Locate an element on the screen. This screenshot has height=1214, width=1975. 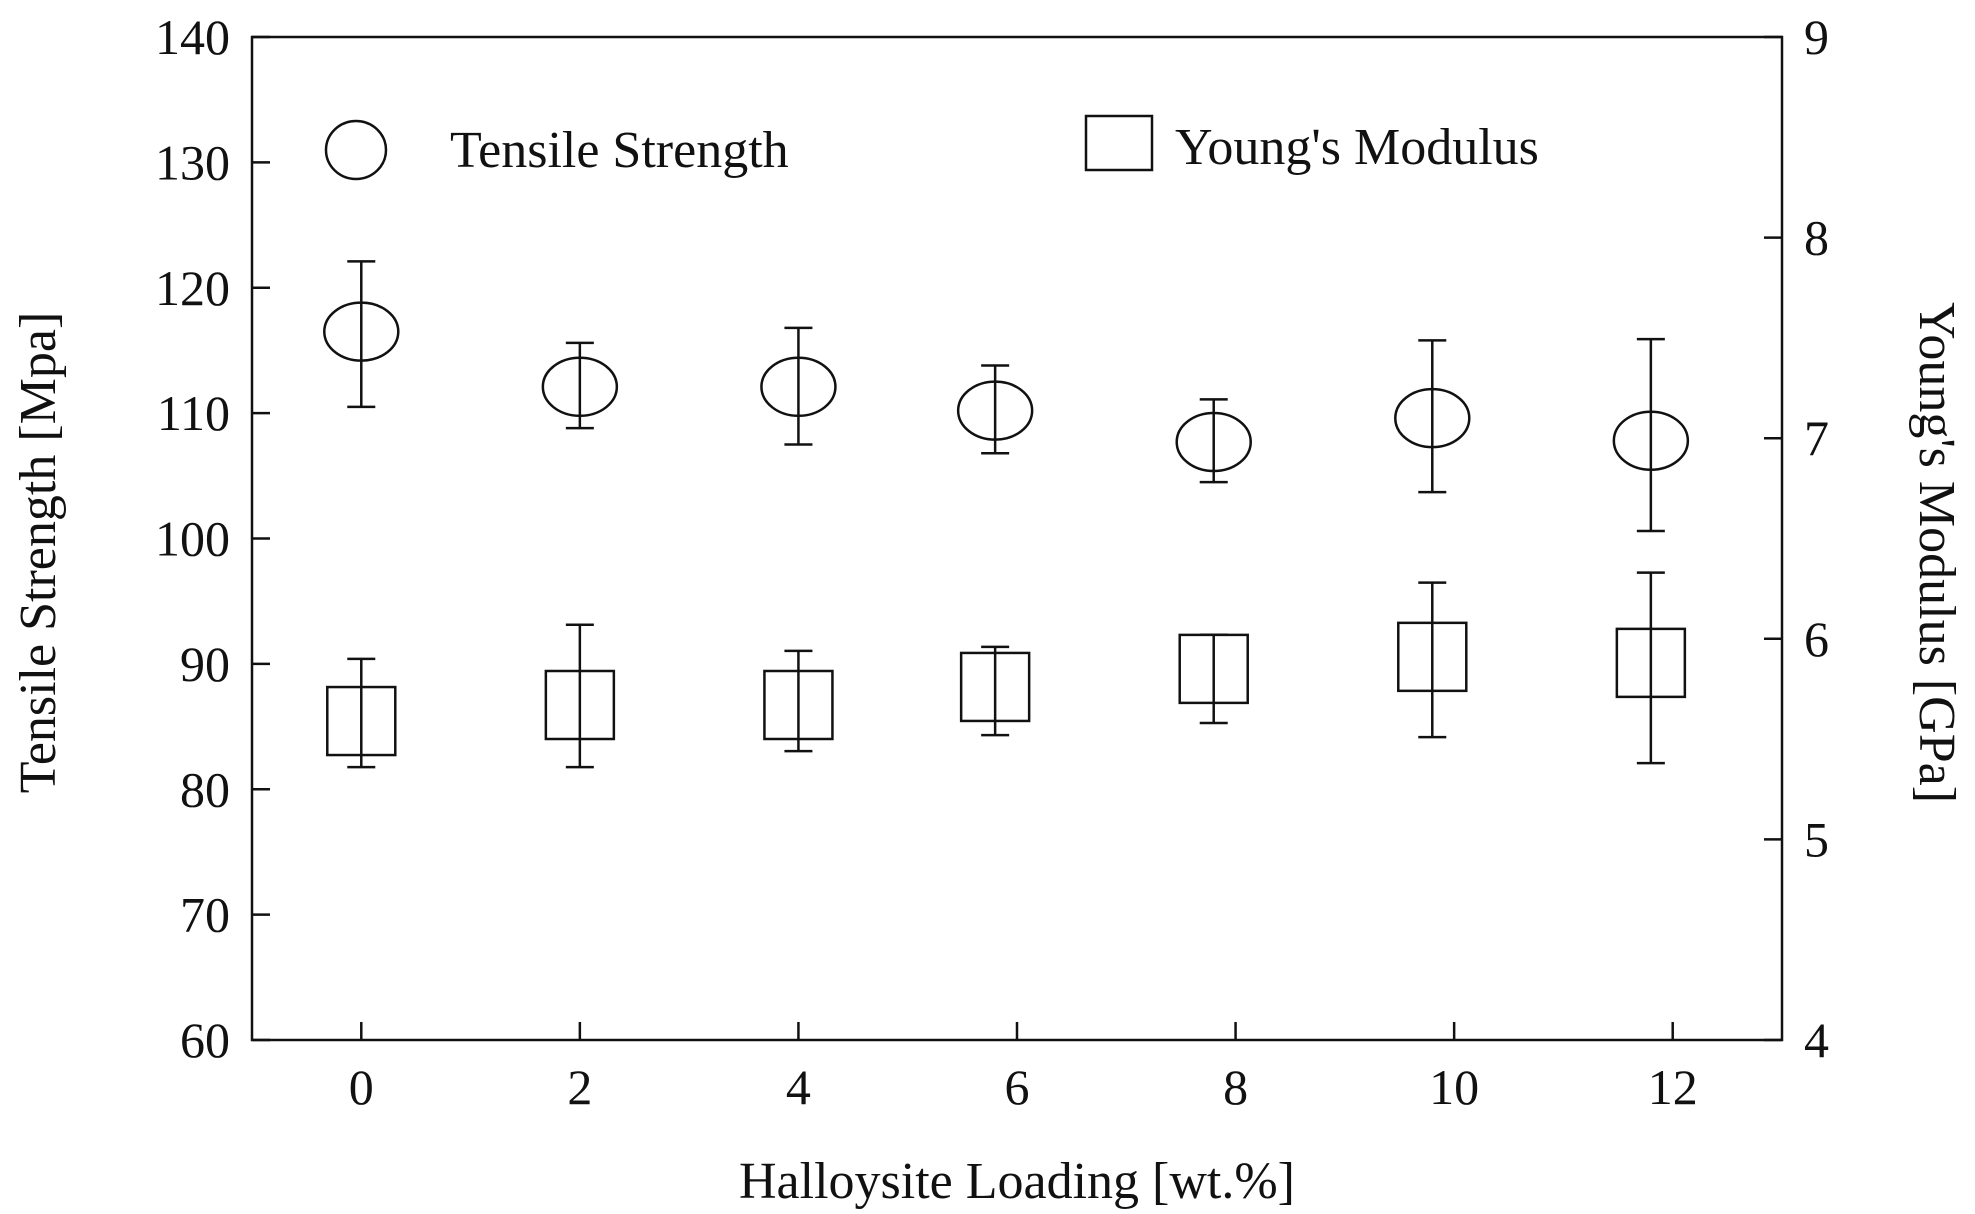
x-axis-title: Halloysite Loading [wt.%] is located at coordinates (1017, 1181).